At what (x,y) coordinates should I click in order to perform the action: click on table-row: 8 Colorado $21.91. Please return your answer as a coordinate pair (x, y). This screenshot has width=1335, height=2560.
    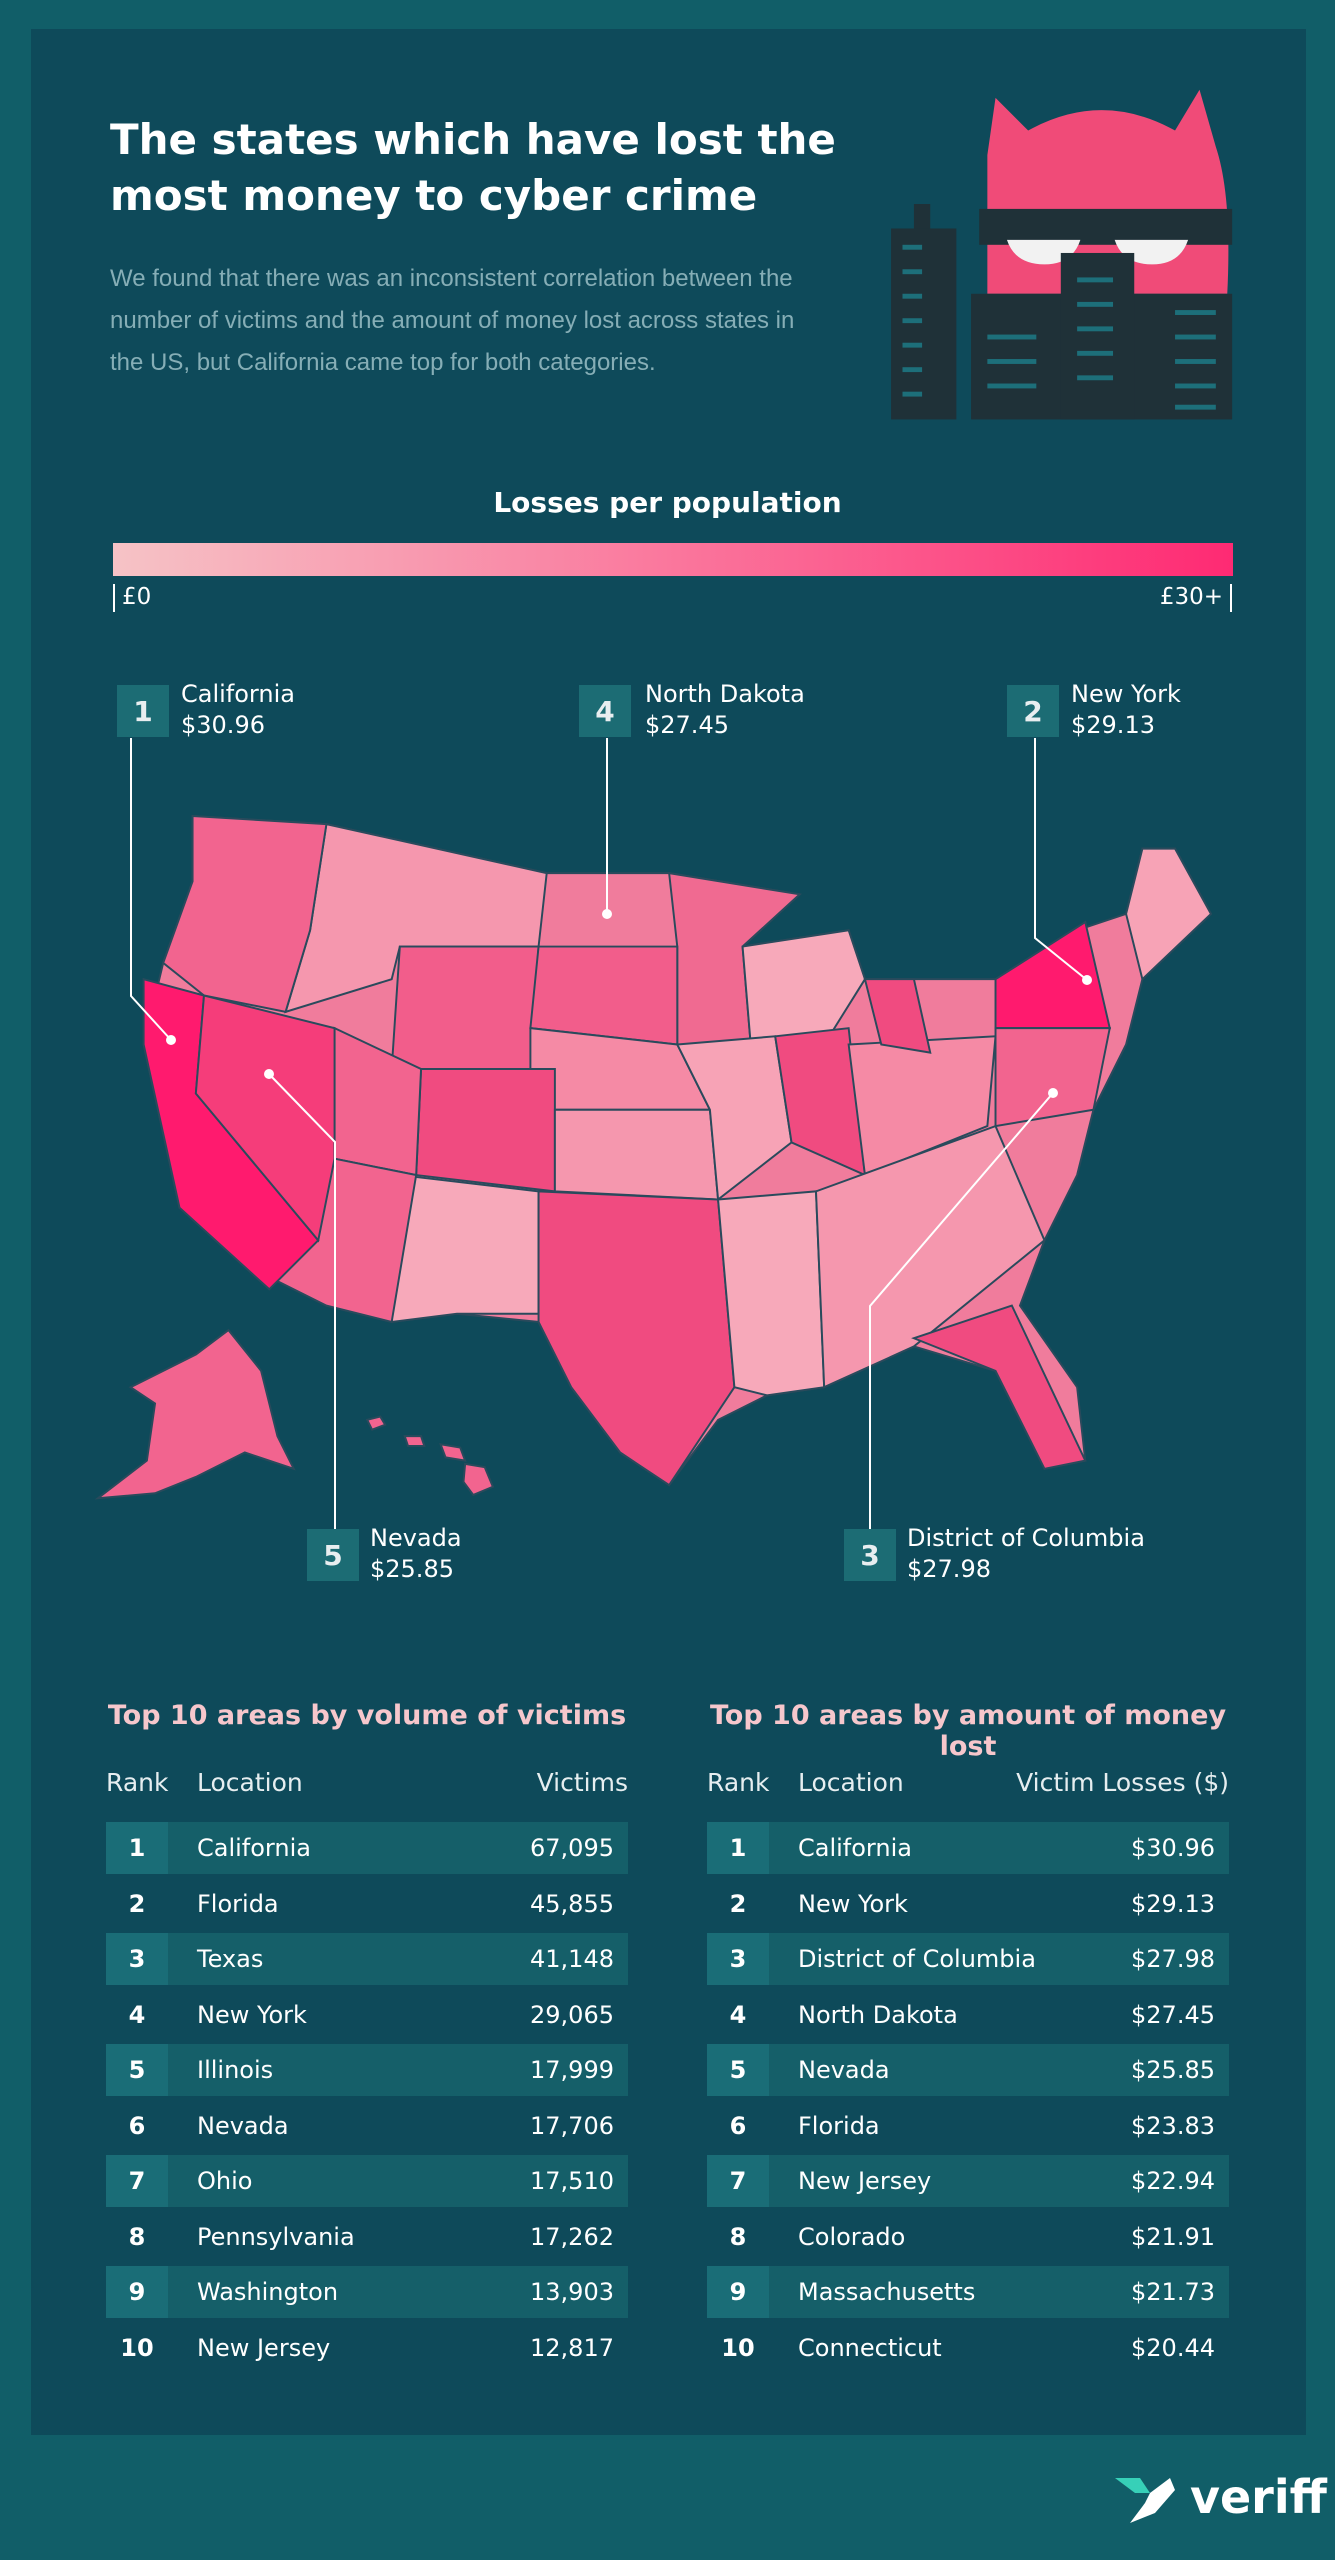
    Looking at the image, I should click on (968, 2237).